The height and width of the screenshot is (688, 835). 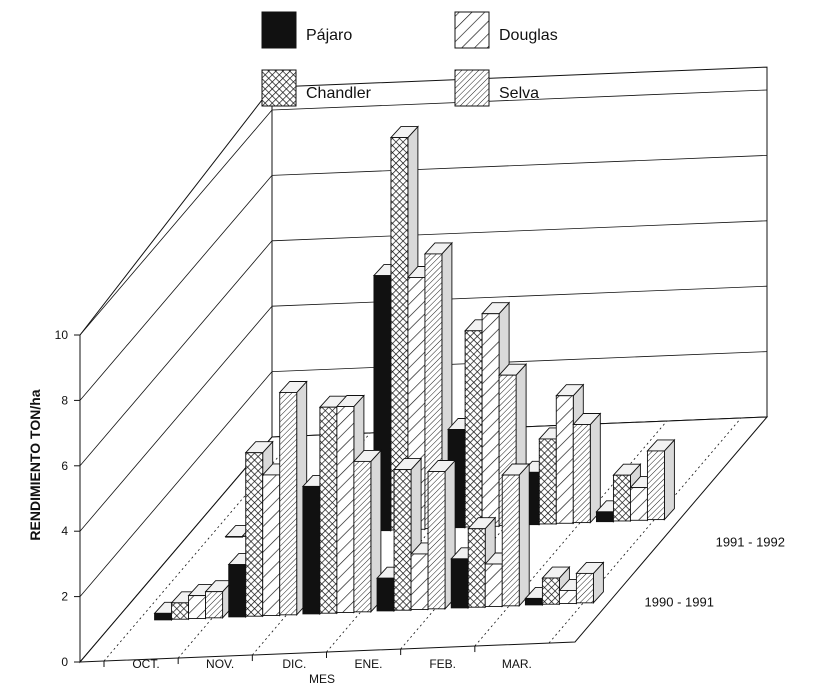 What do you see at coordinates (220, 664) in the screenshot?
I see `x-category-label: NOV.` at bounding box center [220, 664].